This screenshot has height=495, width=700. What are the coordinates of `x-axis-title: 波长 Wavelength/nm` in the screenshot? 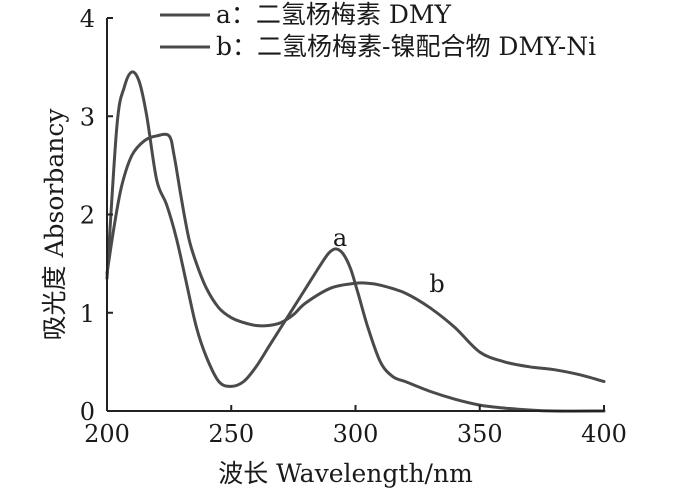 It's located at (345, 473).